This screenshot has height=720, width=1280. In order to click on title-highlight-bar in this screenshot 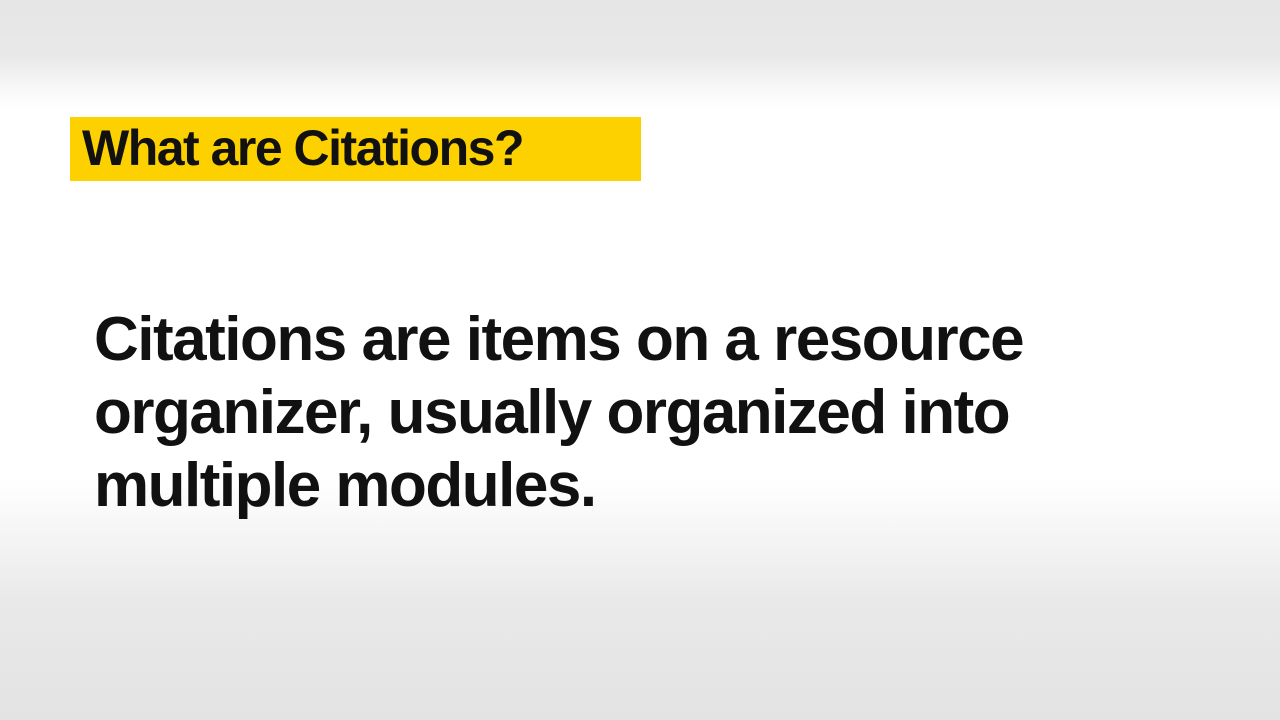, I will do `click(355, 149)`.